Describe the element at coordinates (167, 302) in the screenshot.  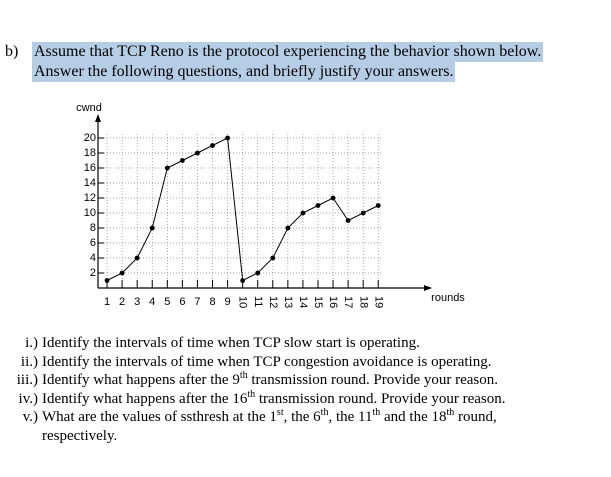
I see `x-tick-label: 5` at that location.